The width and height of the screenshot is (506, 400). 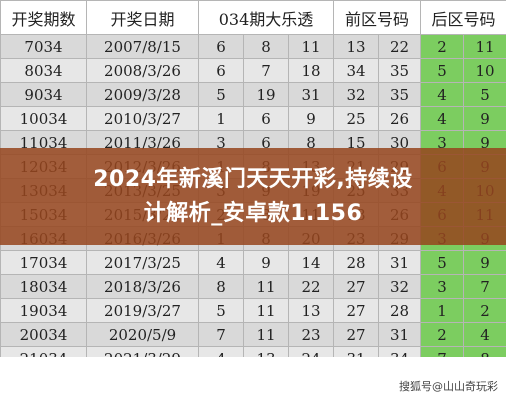 I want to click on cell-back-number: 1, so click(x=442, y=310).